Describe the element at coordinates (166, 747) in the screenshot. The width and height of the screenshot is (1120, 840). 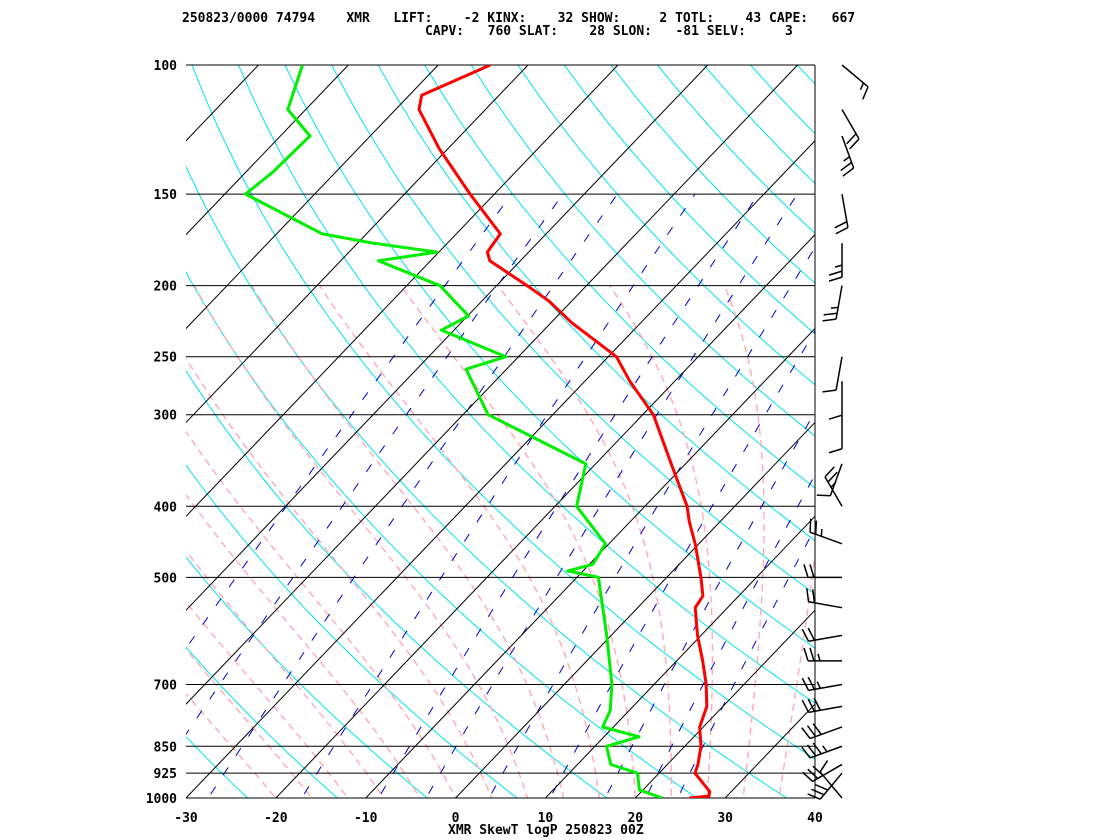
I see `pressure-tick-label: 850` at that location.